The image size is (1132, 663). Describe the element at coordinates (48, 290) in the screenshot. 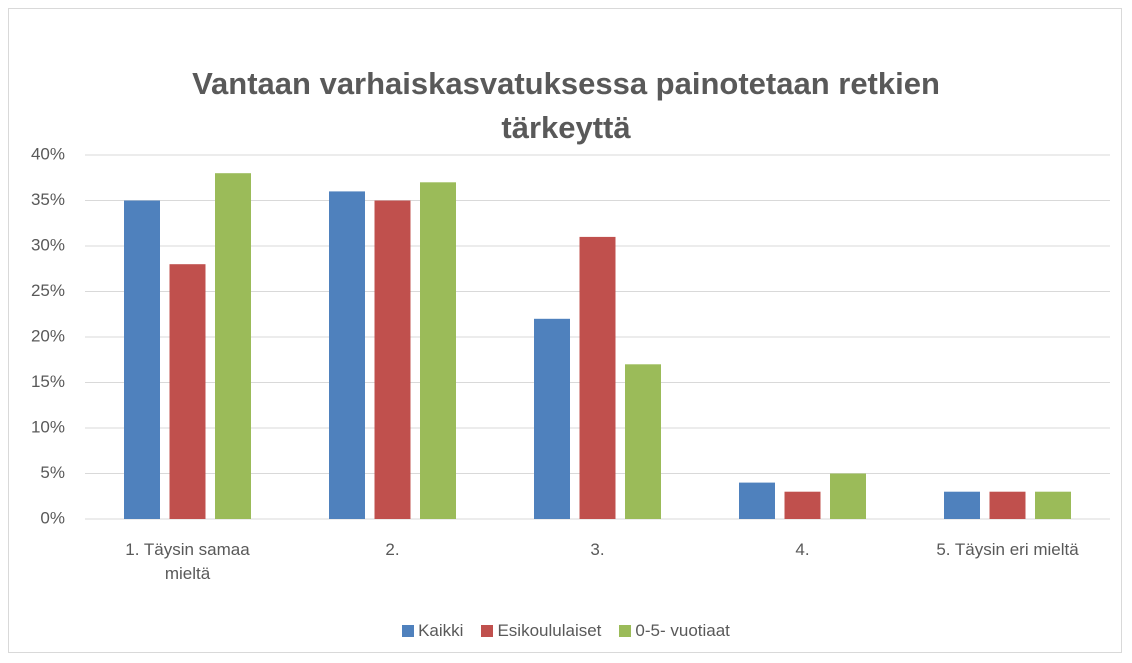

I see `y-tick-label: 25%` at that location.